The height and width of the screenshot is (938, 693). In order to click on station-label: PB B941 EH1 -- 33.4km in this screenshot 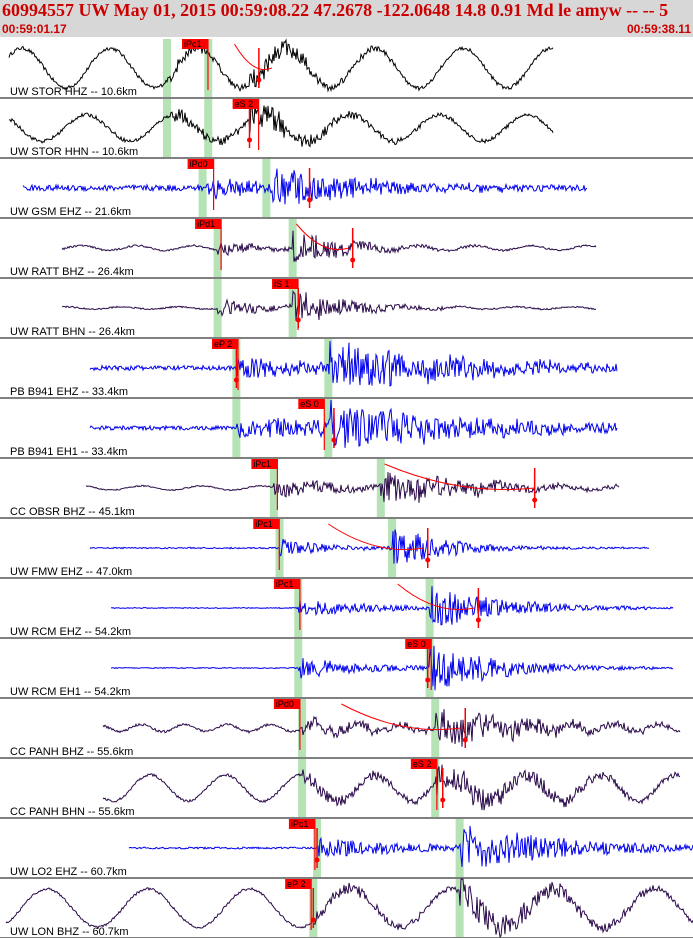, I will do `click(68, 452)`.